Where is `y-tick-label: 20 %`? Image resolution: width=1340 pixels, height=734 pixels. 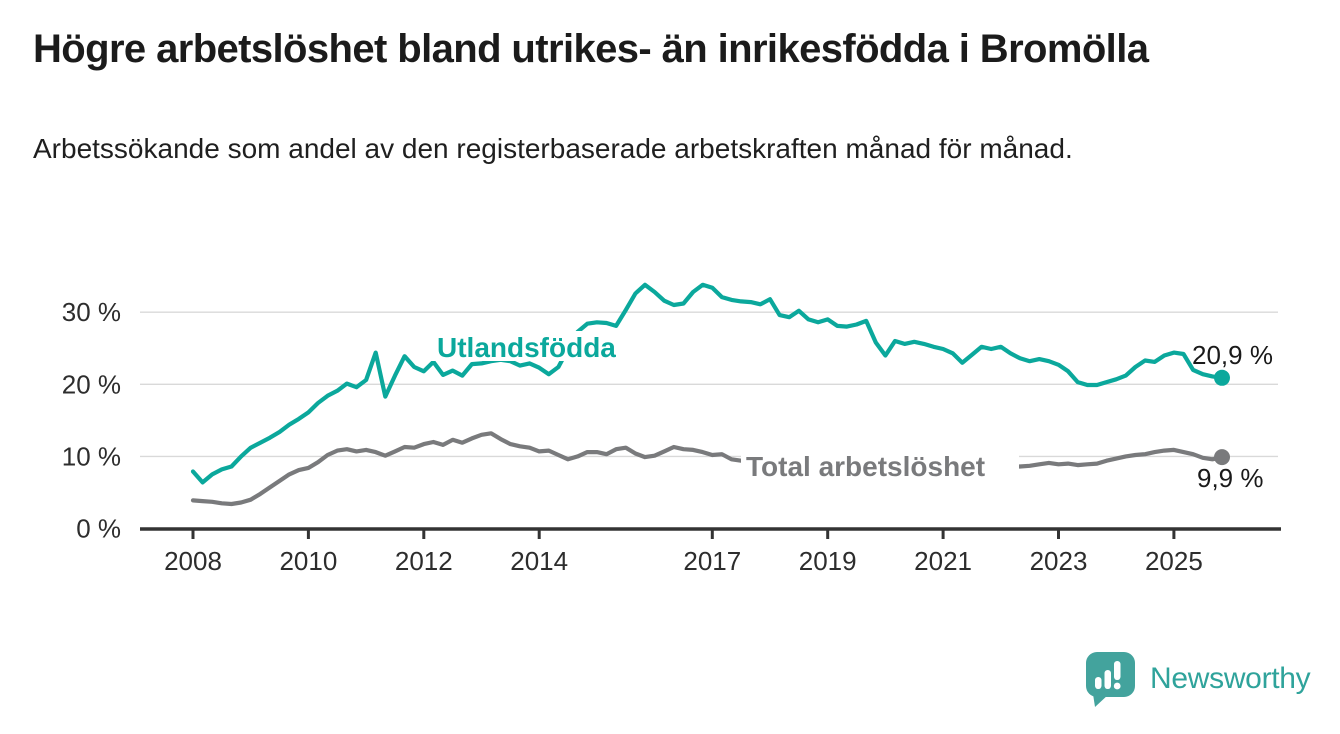
y-tick-label: 20 % is located at coordinates (91, 384).